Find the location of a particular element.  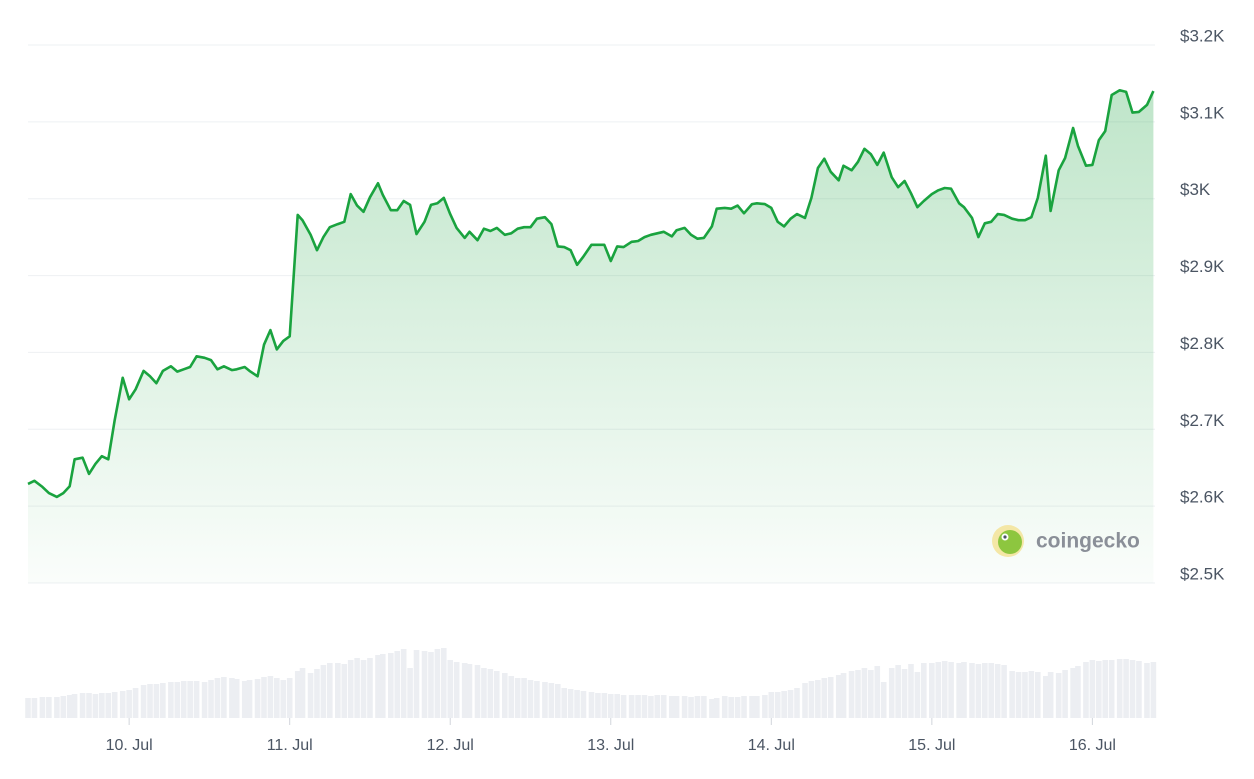

volume-bars is located at coordinates (591, 683).